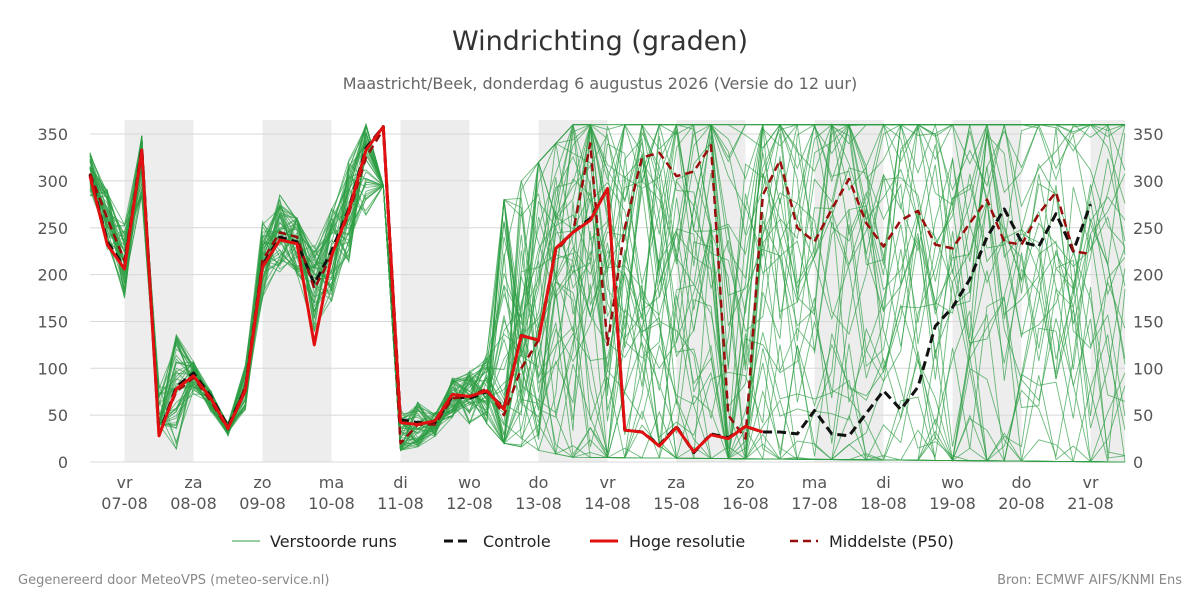 The height and width of the screenshot is (600, 1200). Describe the element at coordinates (538, 503) in the screenshot. I see `x-tick-date-6: 13-08` at that location.